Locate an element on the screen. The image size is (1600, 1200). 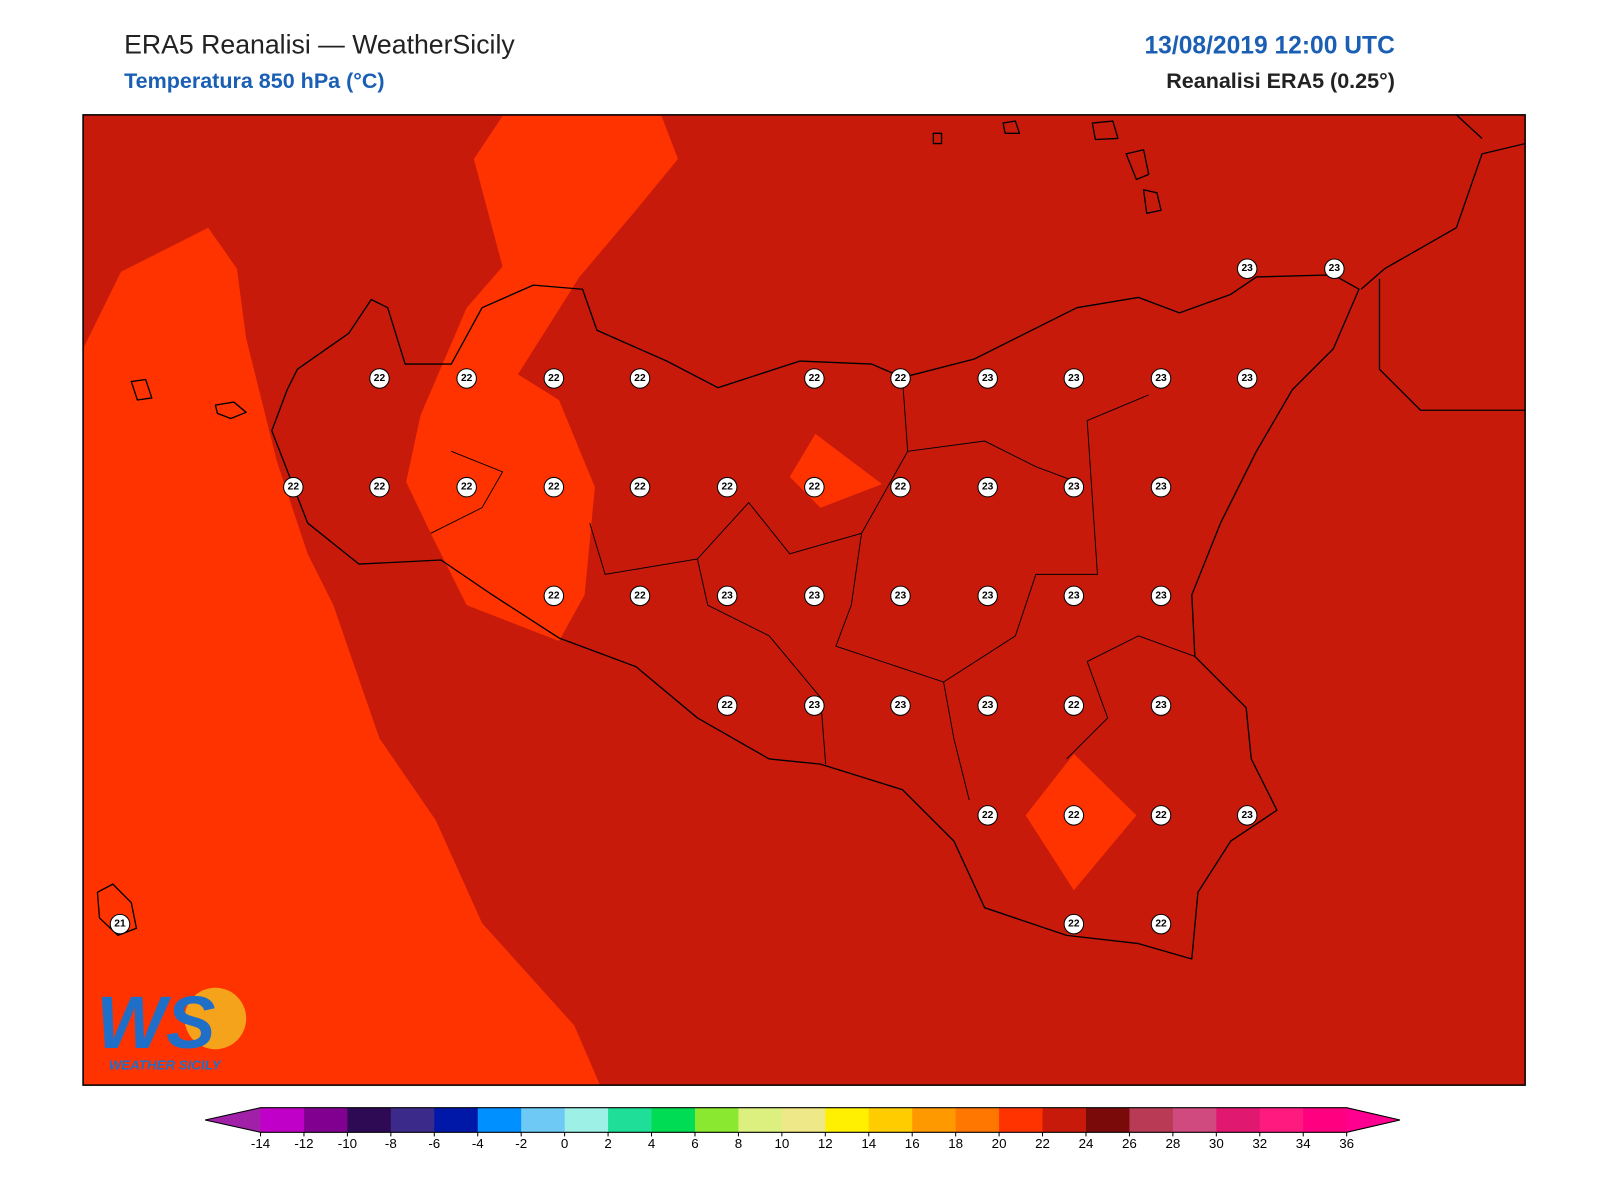
colorbar-tick-label: -6 is located at coordinates (434, 1143).